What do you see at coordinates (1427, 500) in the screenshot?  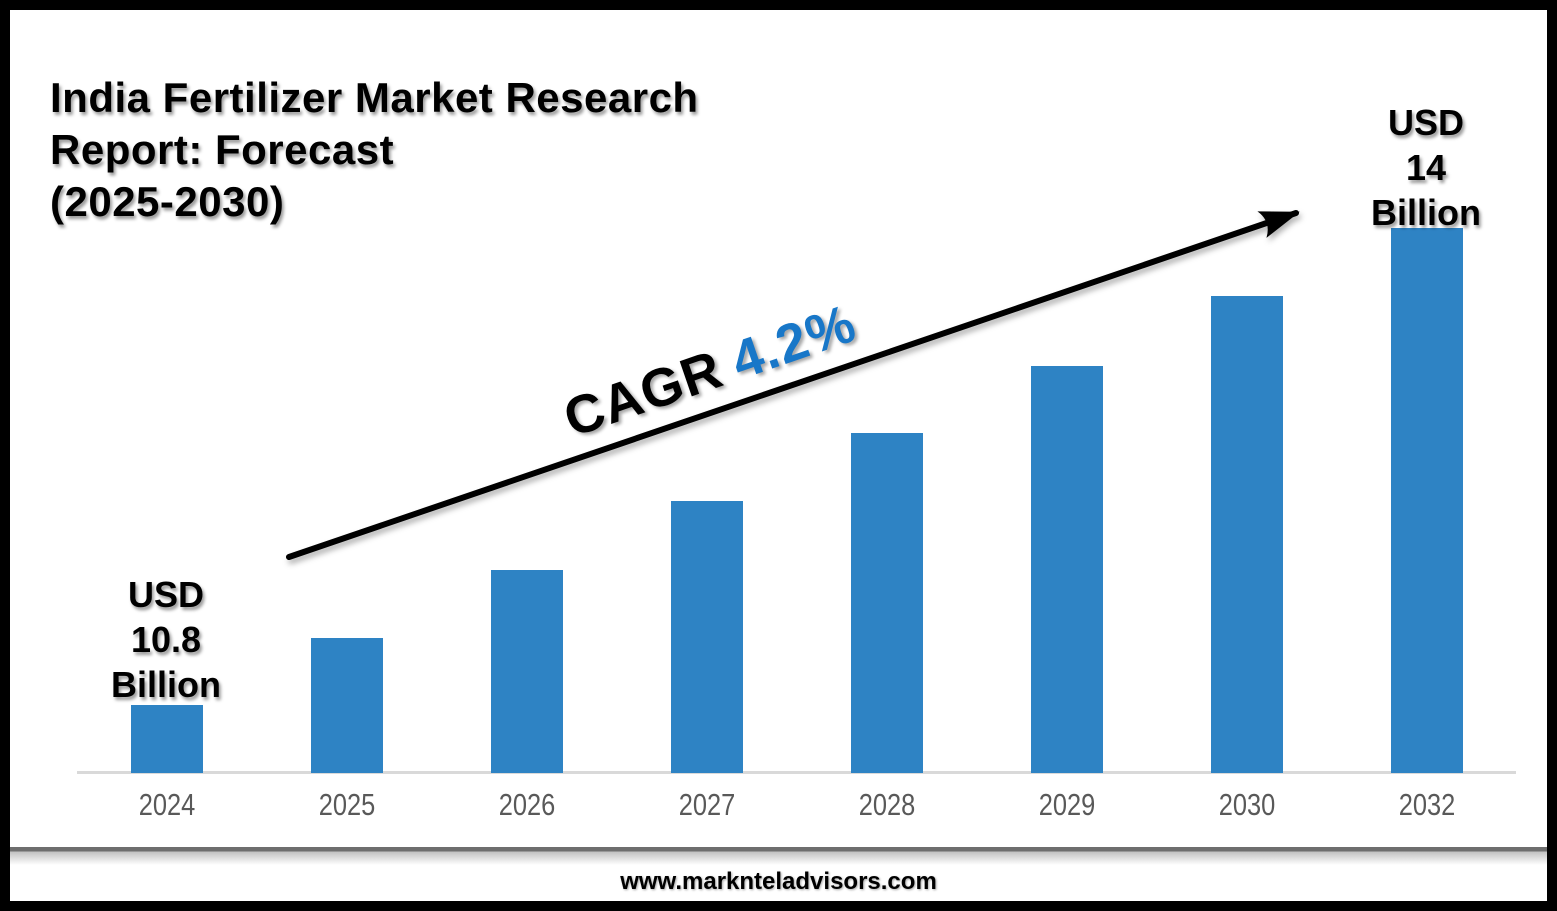 I see `bar-2032` at bounding box center [1427, 500].